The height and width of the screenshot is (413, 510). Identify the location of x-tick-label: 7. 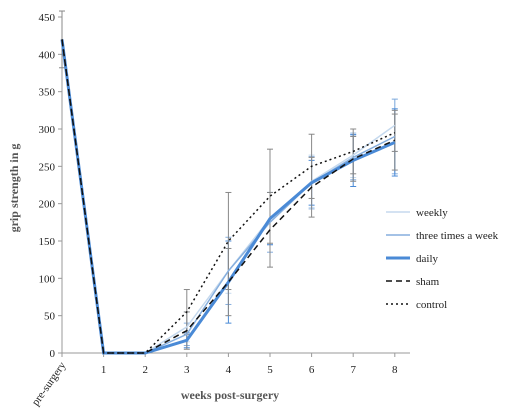
(353, 370).